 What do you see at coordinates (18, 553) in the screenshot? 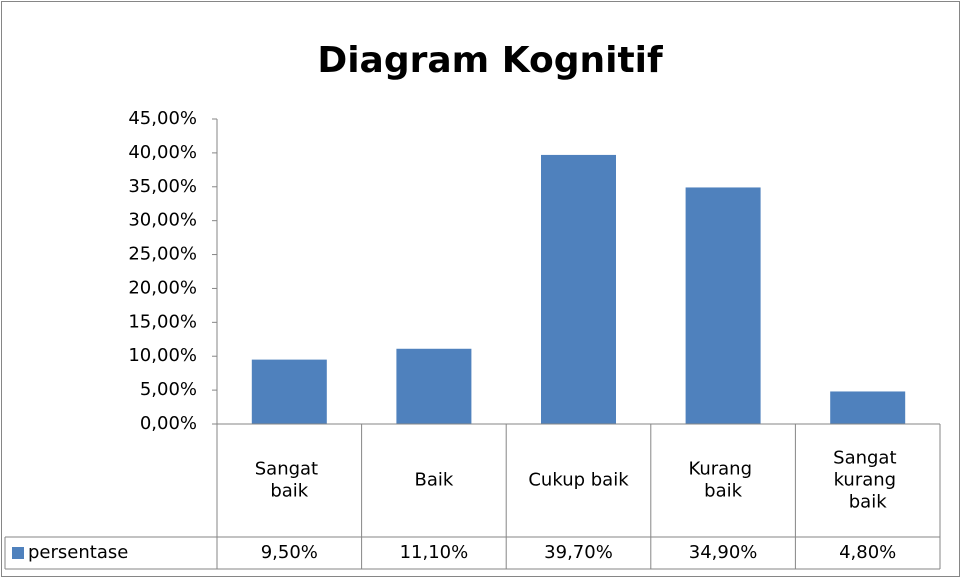
I see `legend-key` at bounding box center [18, 553].